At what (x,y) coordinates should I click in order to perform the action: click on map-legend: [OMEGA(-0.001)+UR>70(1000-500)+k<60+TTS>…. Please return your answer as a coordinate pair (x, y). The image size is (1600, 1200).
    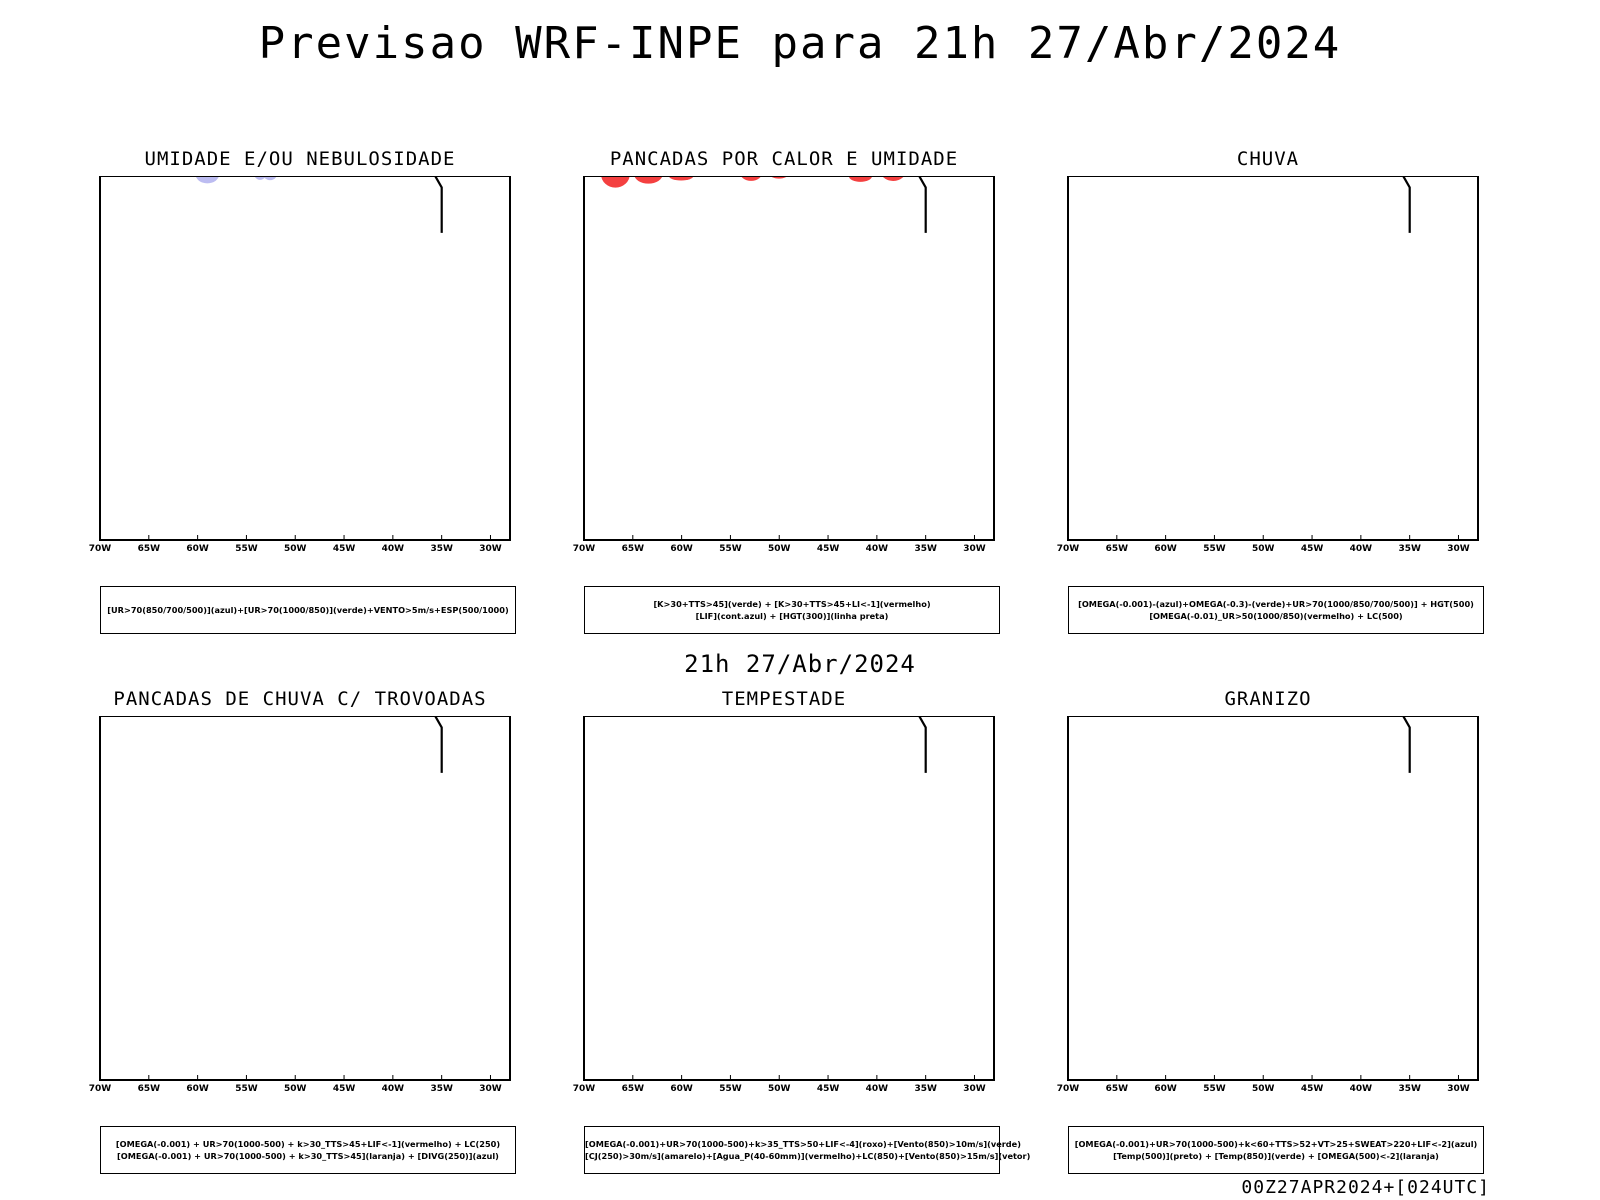
    Looking at the image, I should click on (1276, 1150).